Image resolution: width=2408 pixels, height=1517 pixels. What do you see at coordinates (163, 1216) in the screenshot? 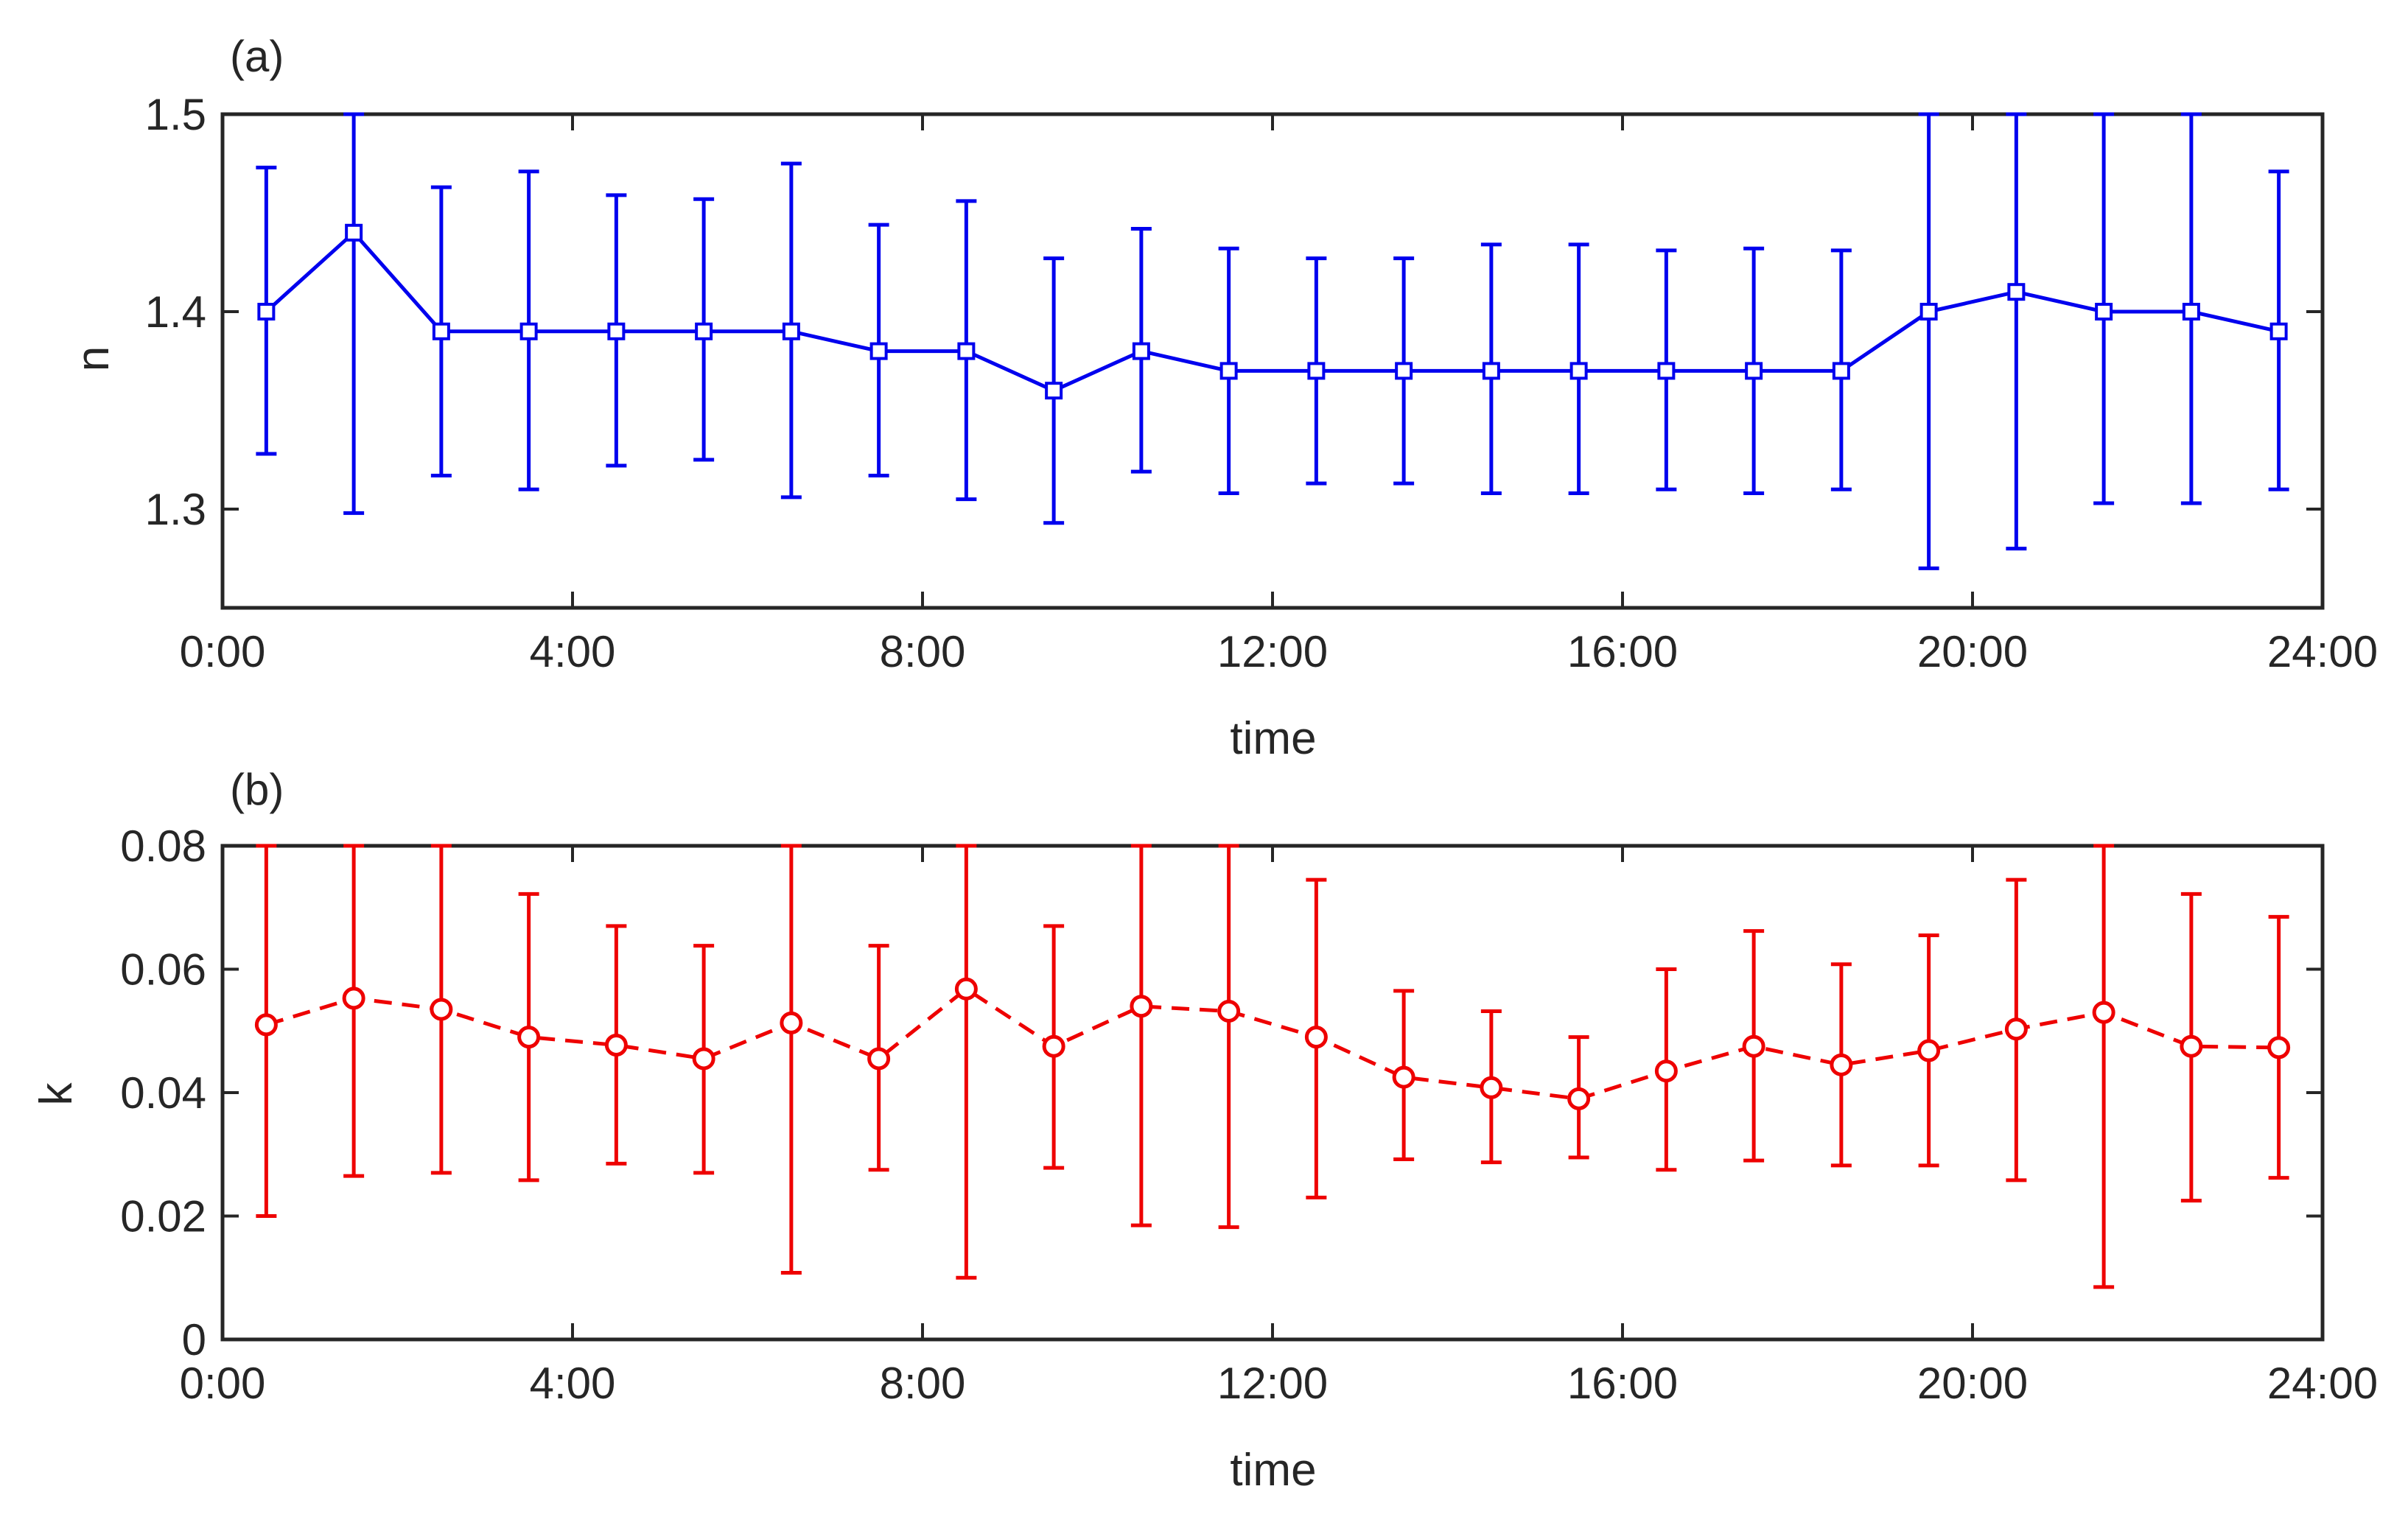
I see `y-tick-label: 0.02` at bounding box center [163, 1216].